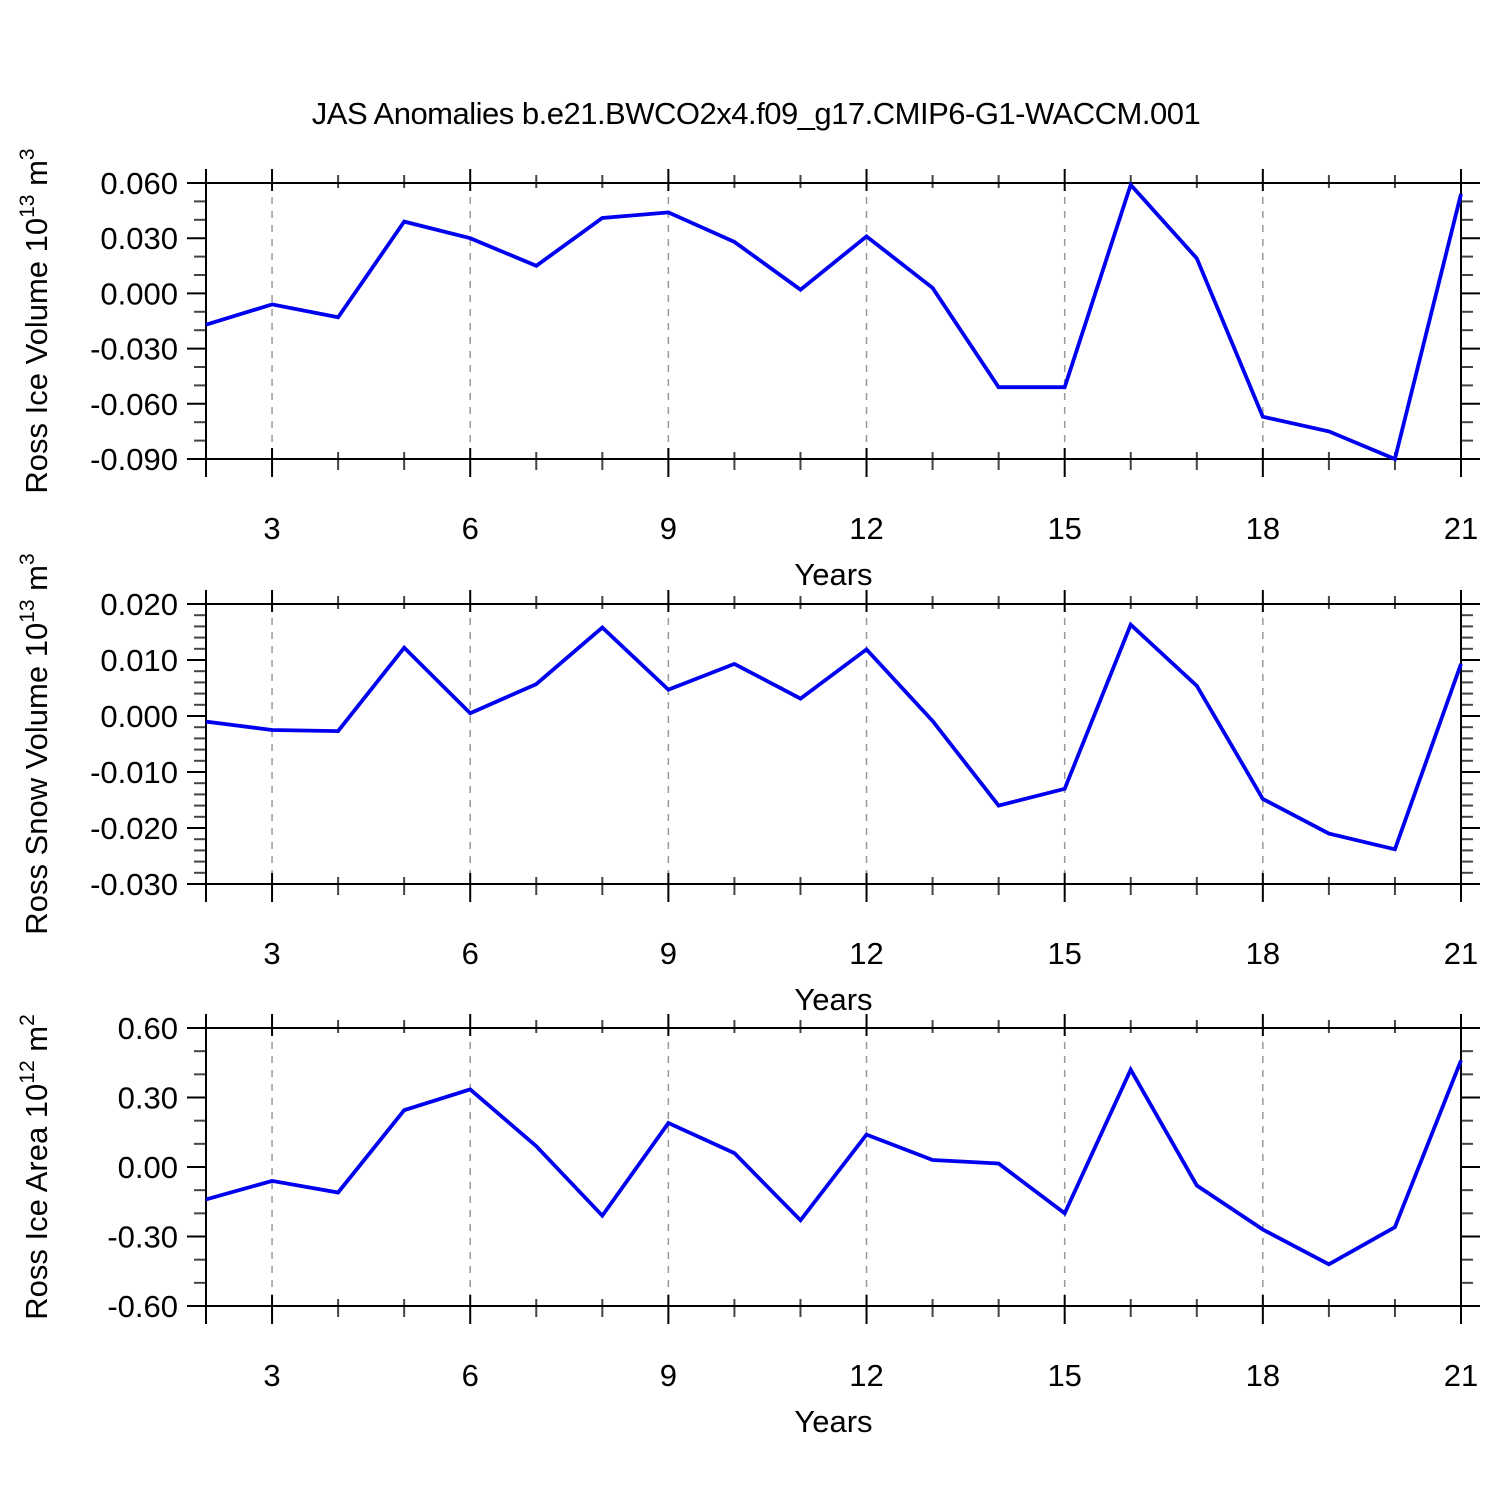 This screenshot has width=1500, height=1500. Describe the element at coordinates (148, 1028) in the screenshot. I see `y-tick-label: 0.60` at that location.